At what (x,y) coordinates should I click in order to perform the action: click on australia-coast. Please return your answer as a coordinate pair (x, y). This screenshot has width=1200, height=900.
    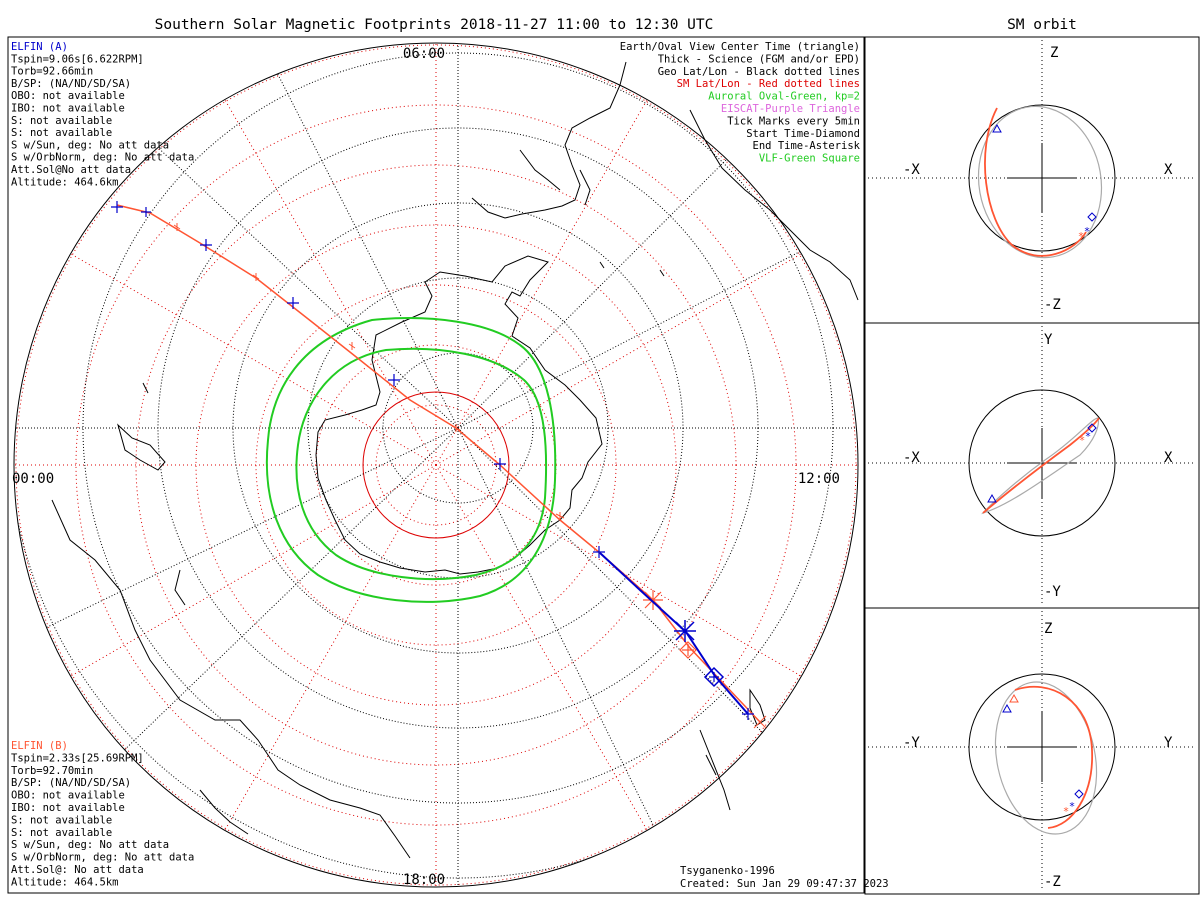
    Looking at the image, I should click on (231, 679).